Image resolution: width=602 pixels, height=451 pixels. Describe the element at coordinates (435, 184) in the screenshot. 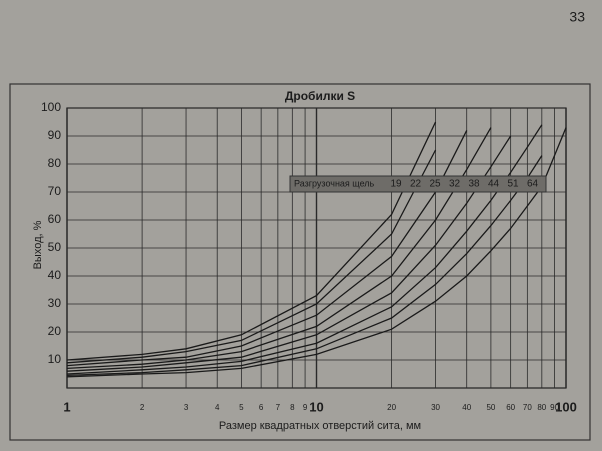

I see `legend-entry: 25` at that location.